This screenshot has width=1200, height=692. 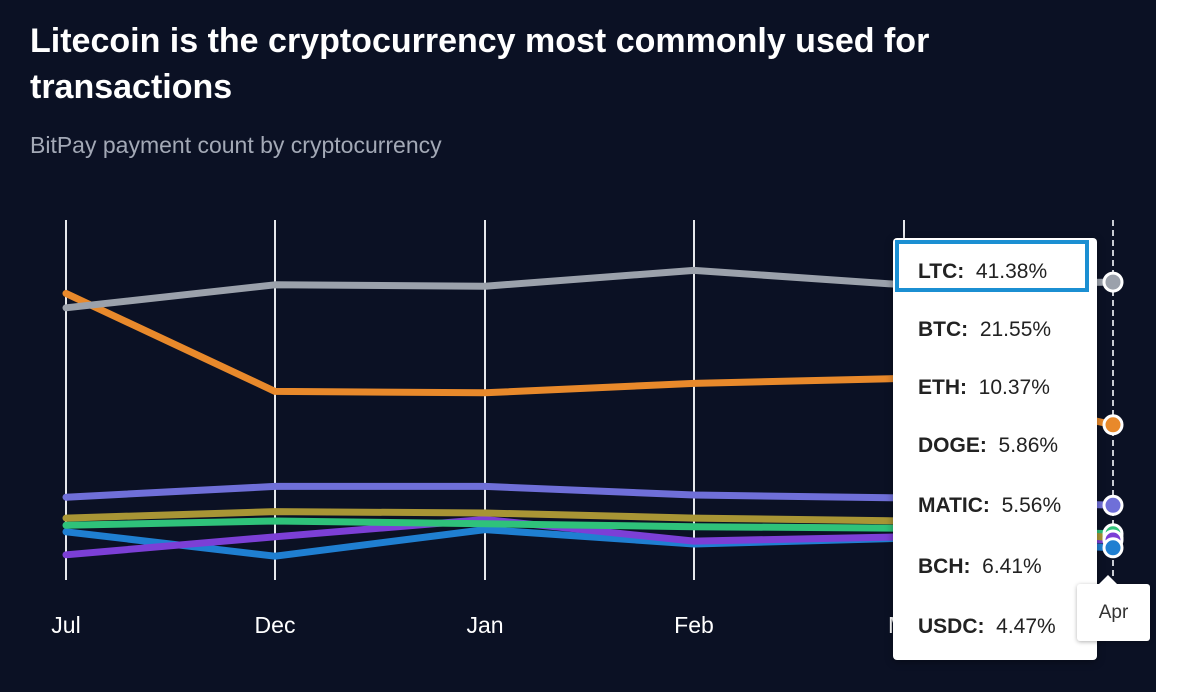 I want to click on tooltip-row-eth: ETH: 10.37%, so click(x=984, y=388).